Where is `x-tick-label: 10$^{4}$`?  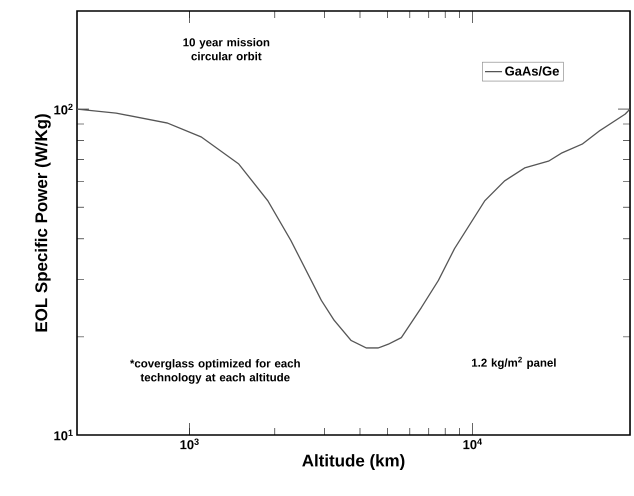 x-tick-label: 10$^{4}$ is located at coordinates (472, 444).